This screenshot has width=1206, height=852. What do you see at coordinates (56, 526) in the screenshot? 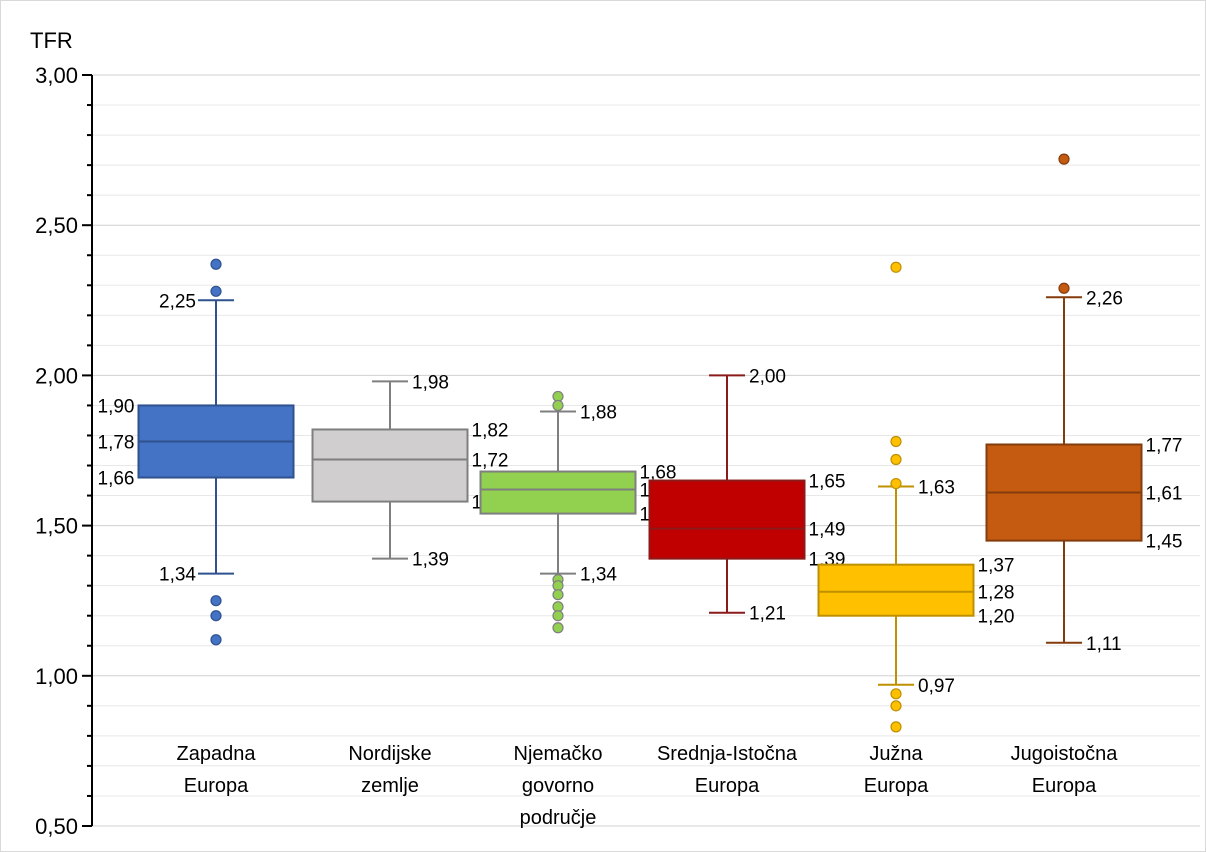
I see `y-tick-label: 1,50` at bounding box center [56, 526].